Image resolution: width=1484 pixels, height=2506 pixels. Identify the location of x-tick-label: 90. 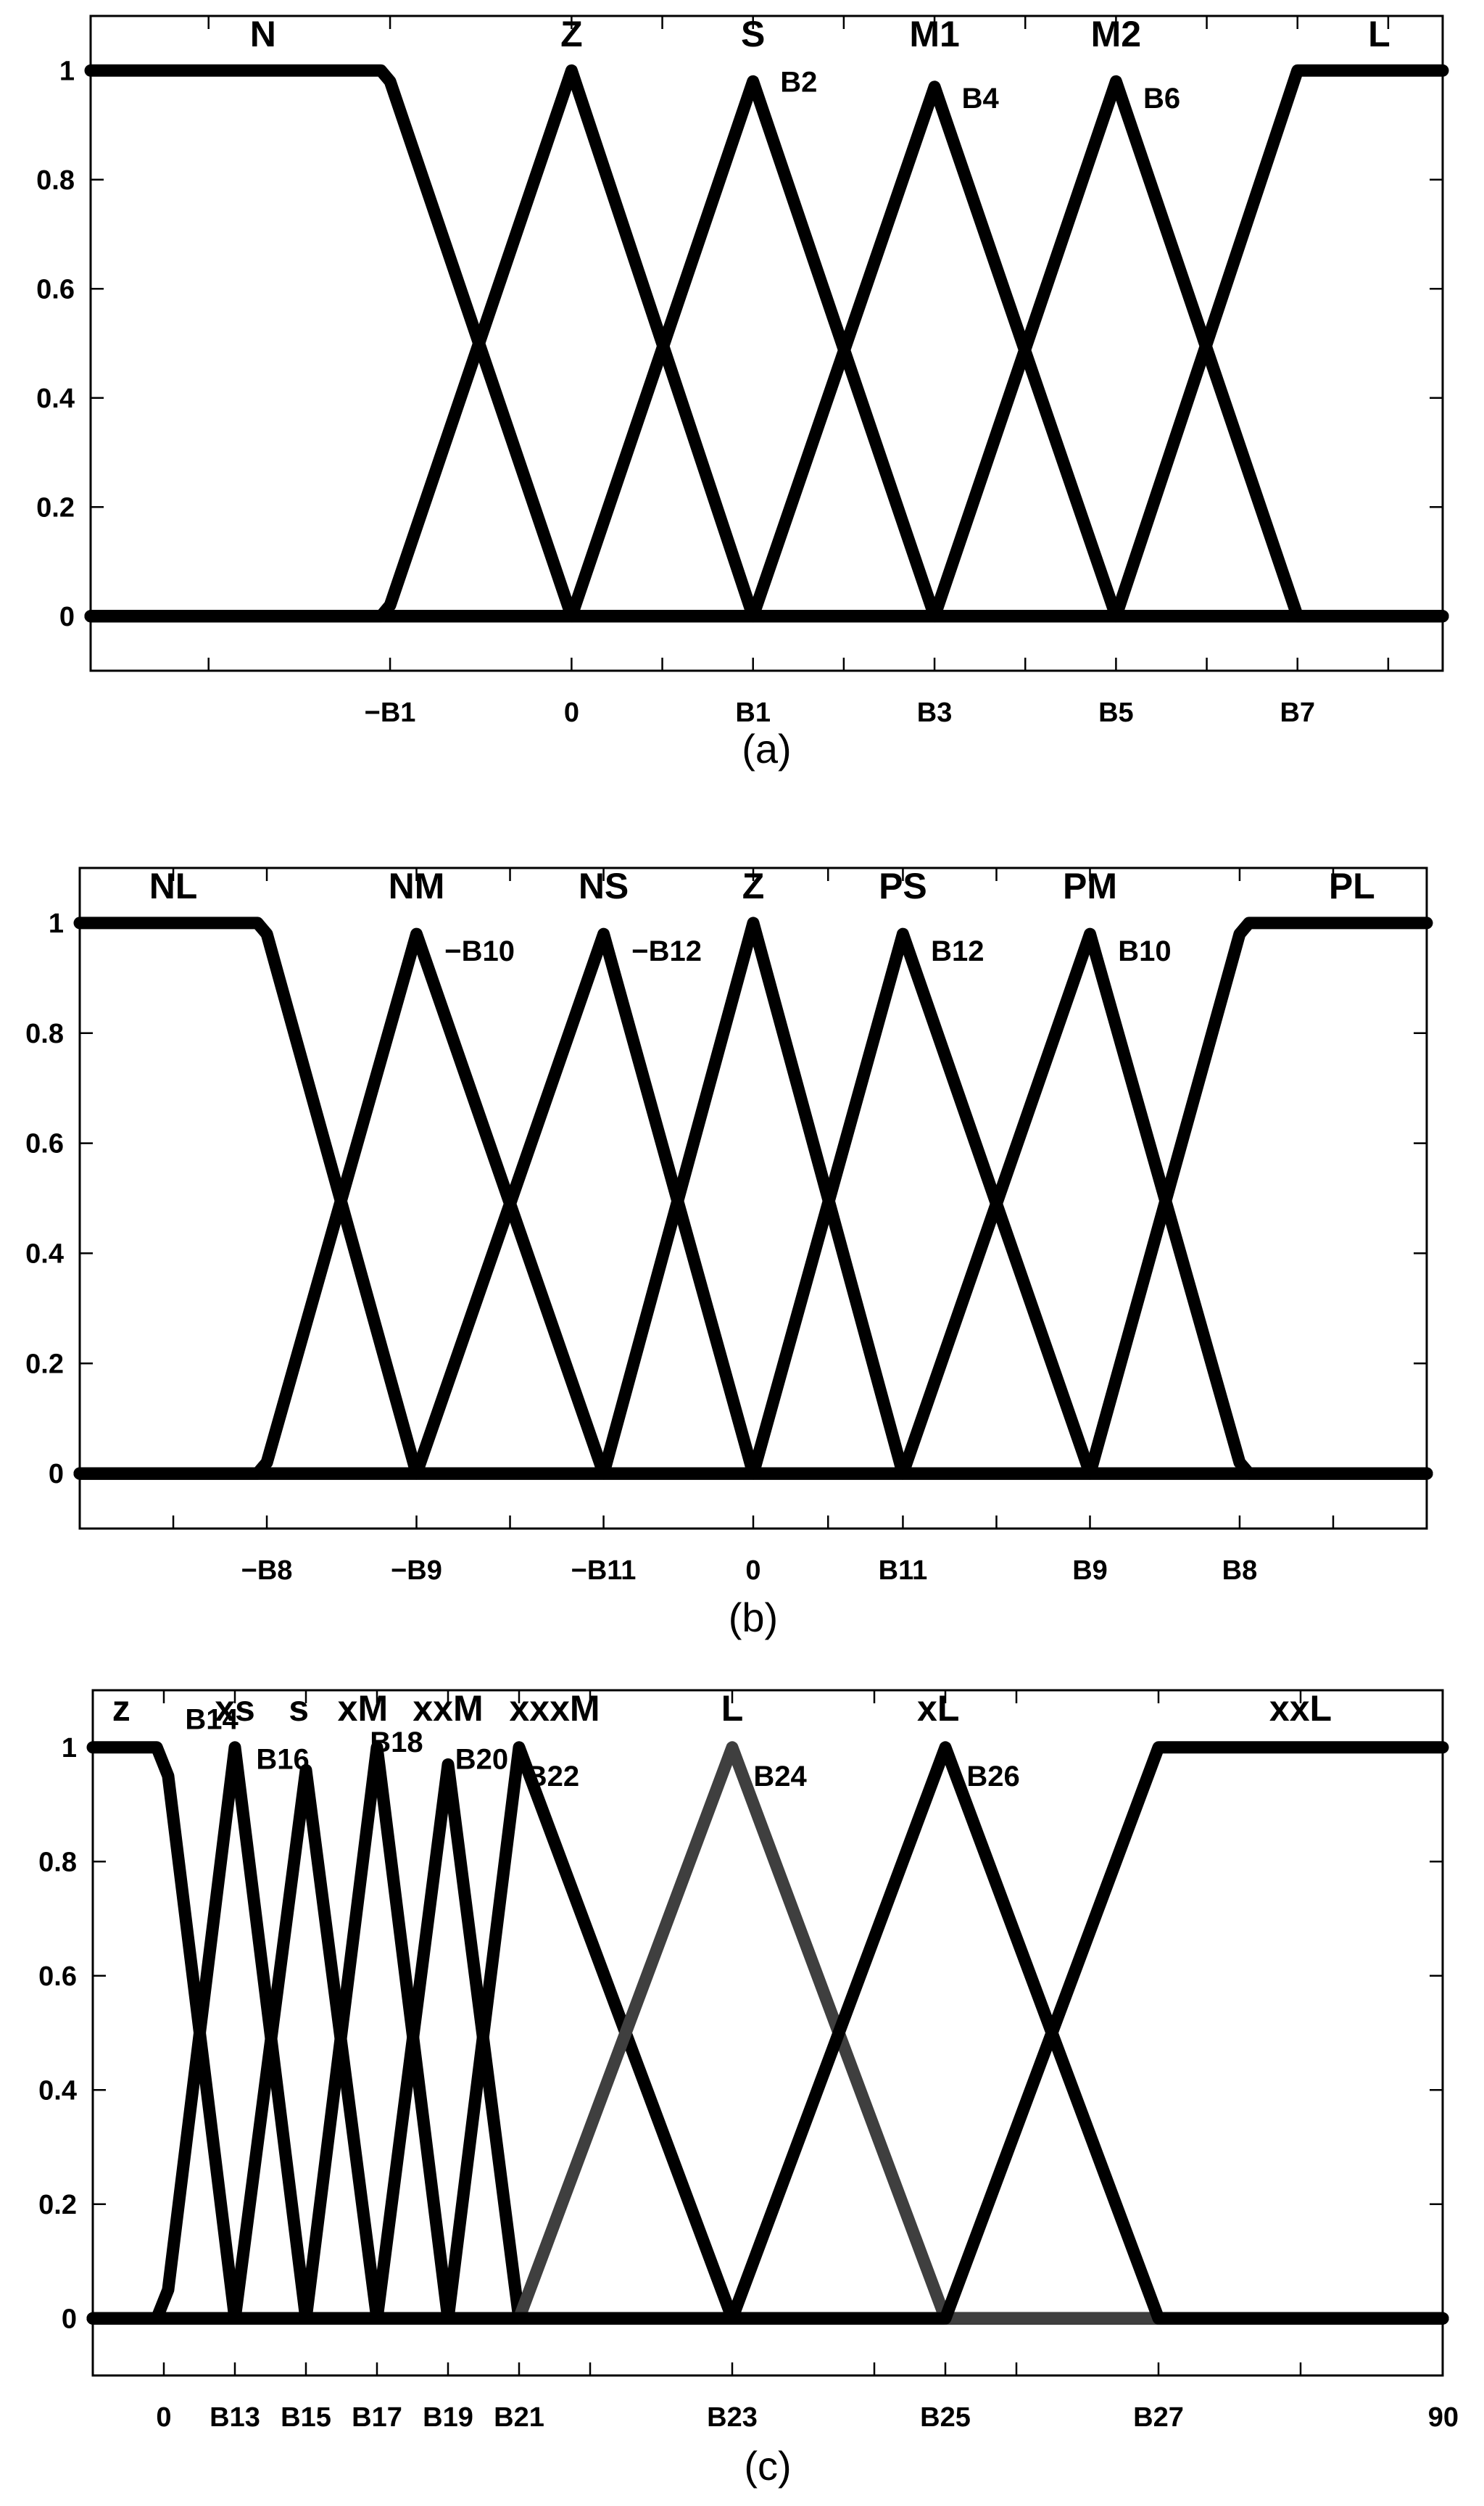
(1443, 2417).